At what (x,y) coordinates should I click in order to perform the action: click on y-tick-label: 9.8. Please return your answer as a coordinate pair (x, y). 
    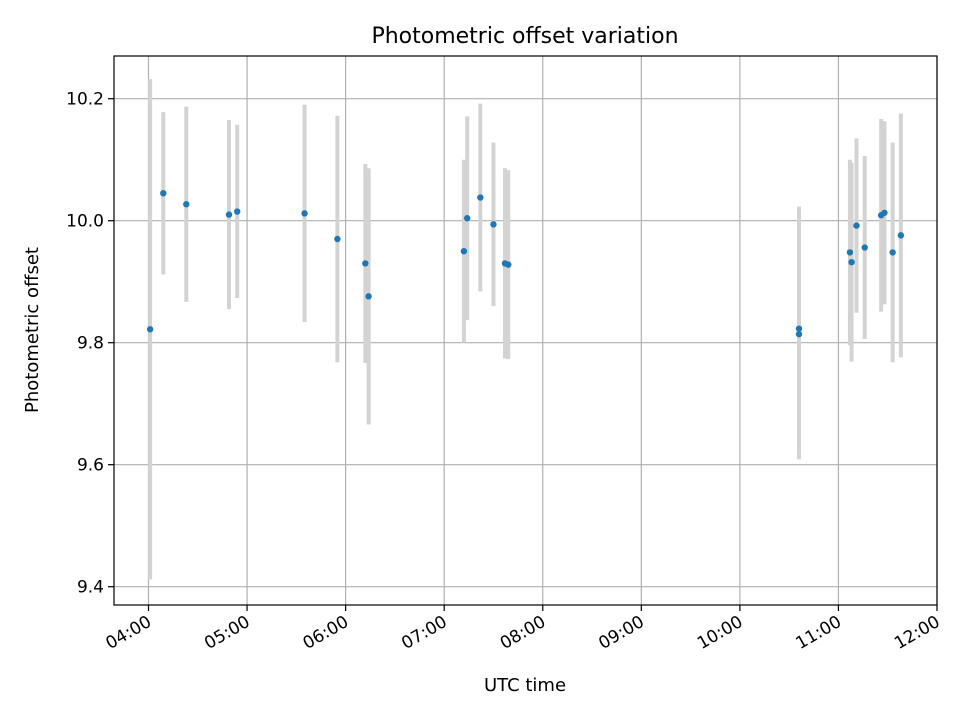
    Looking at the image, I should click on (90, 344).